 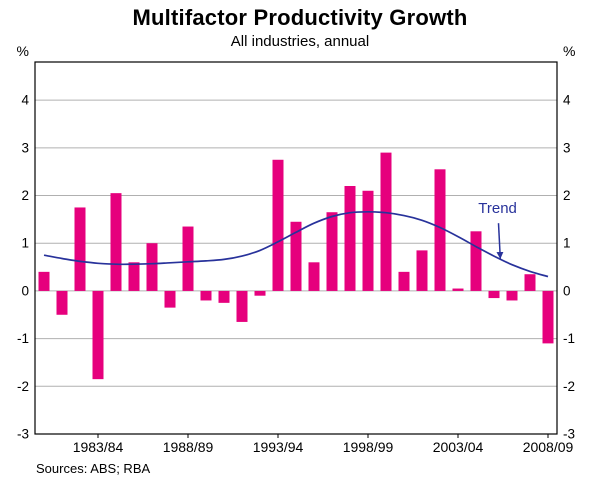 What do you see at coordinates (25, 100) in the screenshot?
I see `y-tick-label-left: 4` at bounding box center [25, 100].